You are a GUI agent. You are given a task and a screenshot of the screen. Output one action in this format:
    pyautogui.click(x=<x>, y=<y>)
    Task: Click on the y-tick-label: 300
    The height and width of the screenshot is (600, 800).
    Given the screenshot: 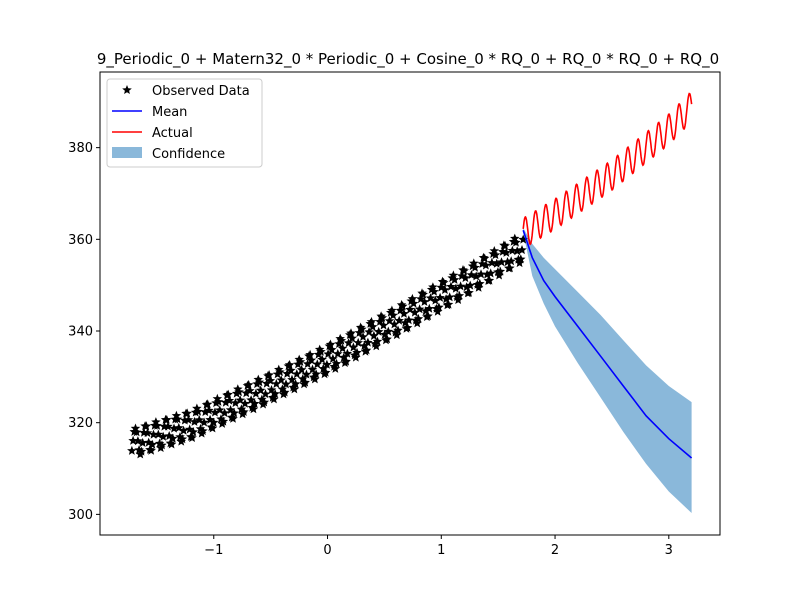 What is the action you would take?
    pyautogui.click(x=80, y=515)
    